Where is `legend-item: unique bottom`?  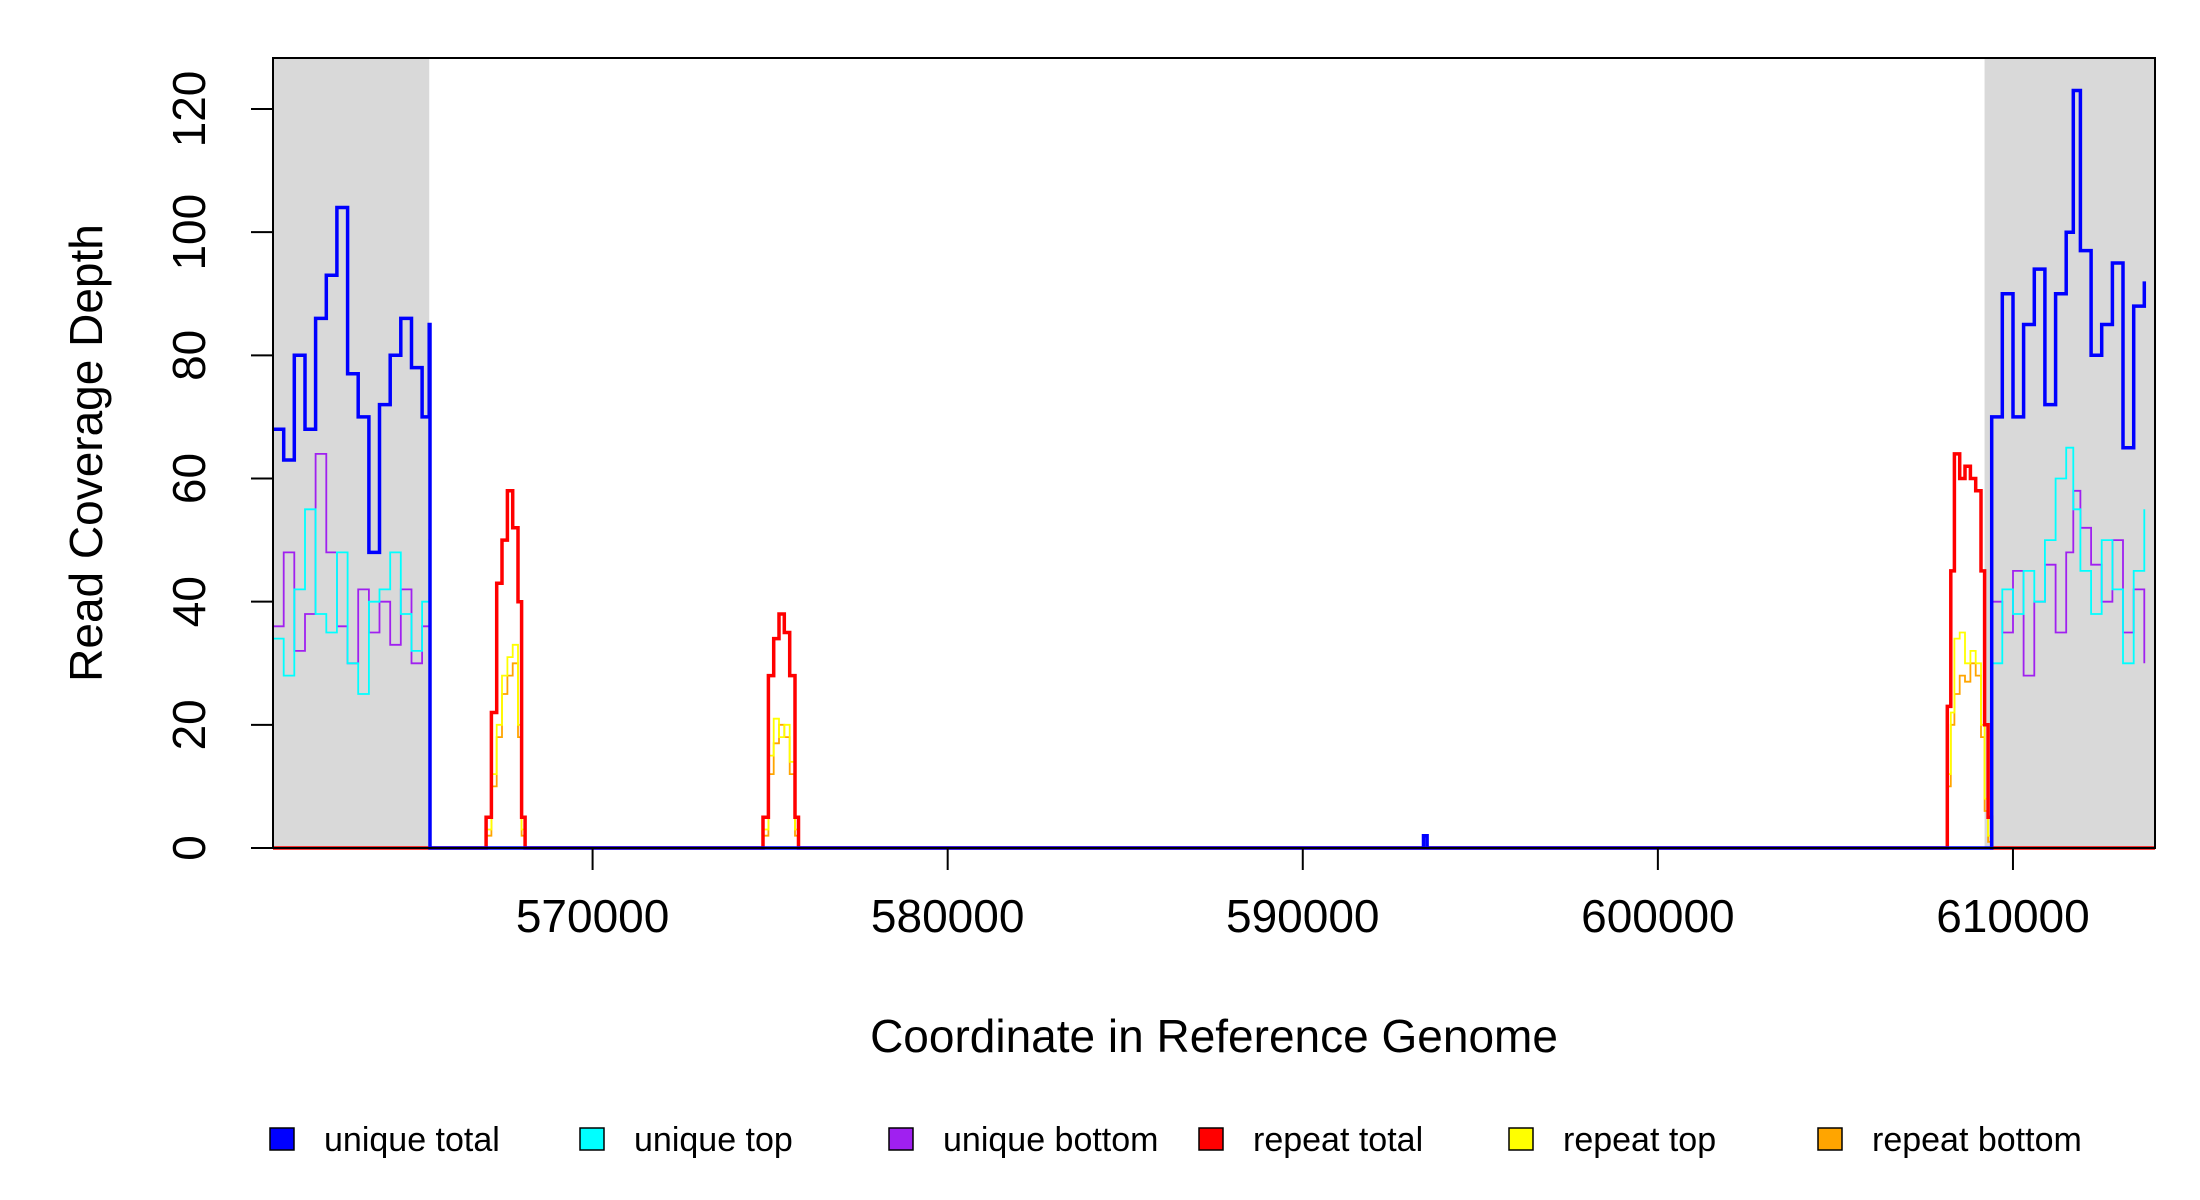 legend-item: unique bottom is located at coordinates (1023, 1140).